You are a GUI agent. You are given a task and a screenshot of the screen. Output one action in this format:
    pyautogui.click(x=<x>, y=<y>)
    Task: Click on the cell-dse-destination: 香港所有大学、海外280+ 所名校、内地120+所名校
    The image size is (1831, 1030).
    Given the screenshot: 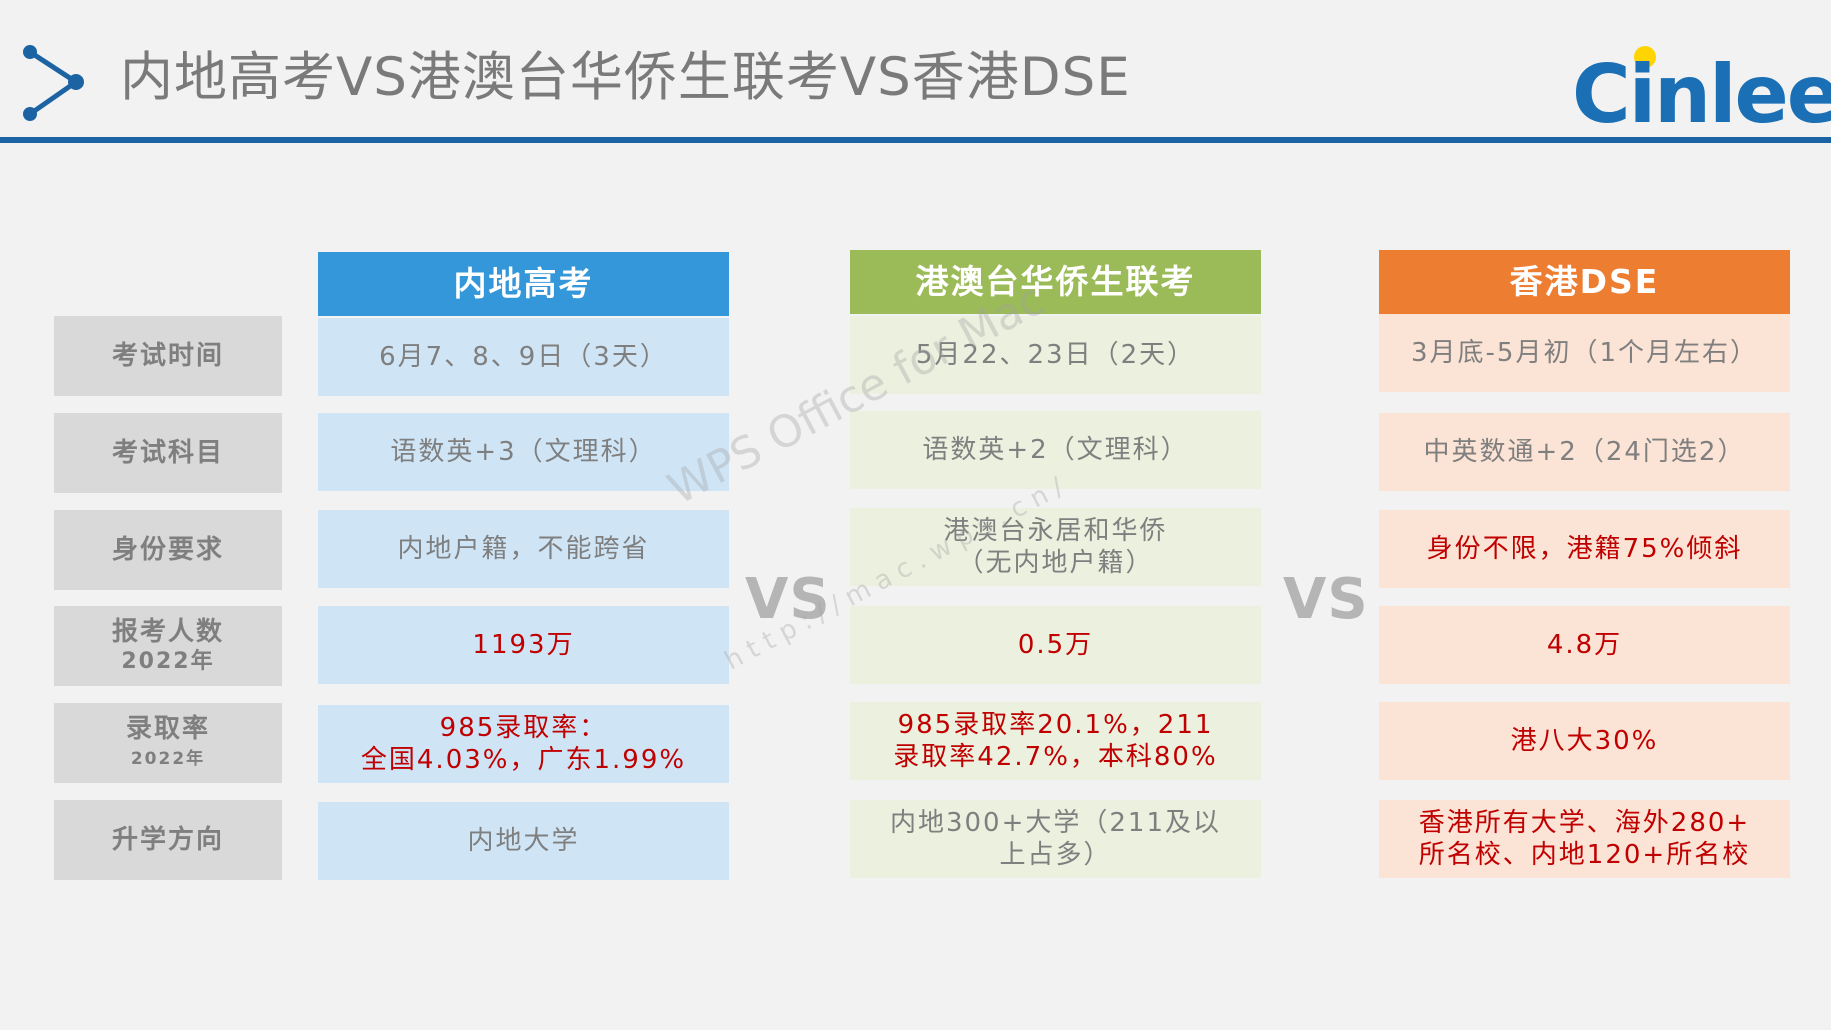 What is the action you would take?
    pyautogui.click(x=1584, y=839)
    